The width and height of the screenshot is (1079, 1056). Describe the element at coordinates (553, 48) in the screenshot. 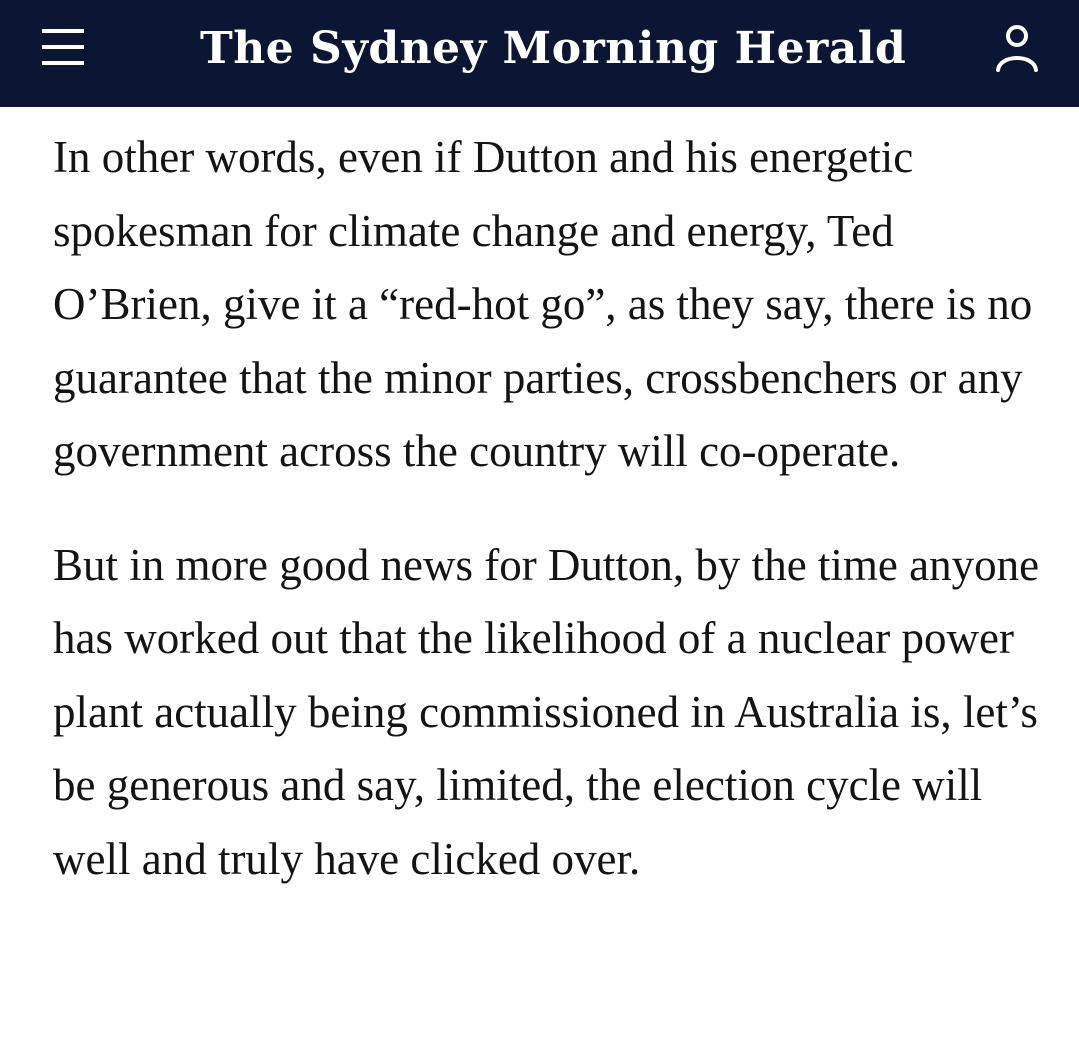

I see `site-masthead-logo: The Sydney Morning Herald` at that location.